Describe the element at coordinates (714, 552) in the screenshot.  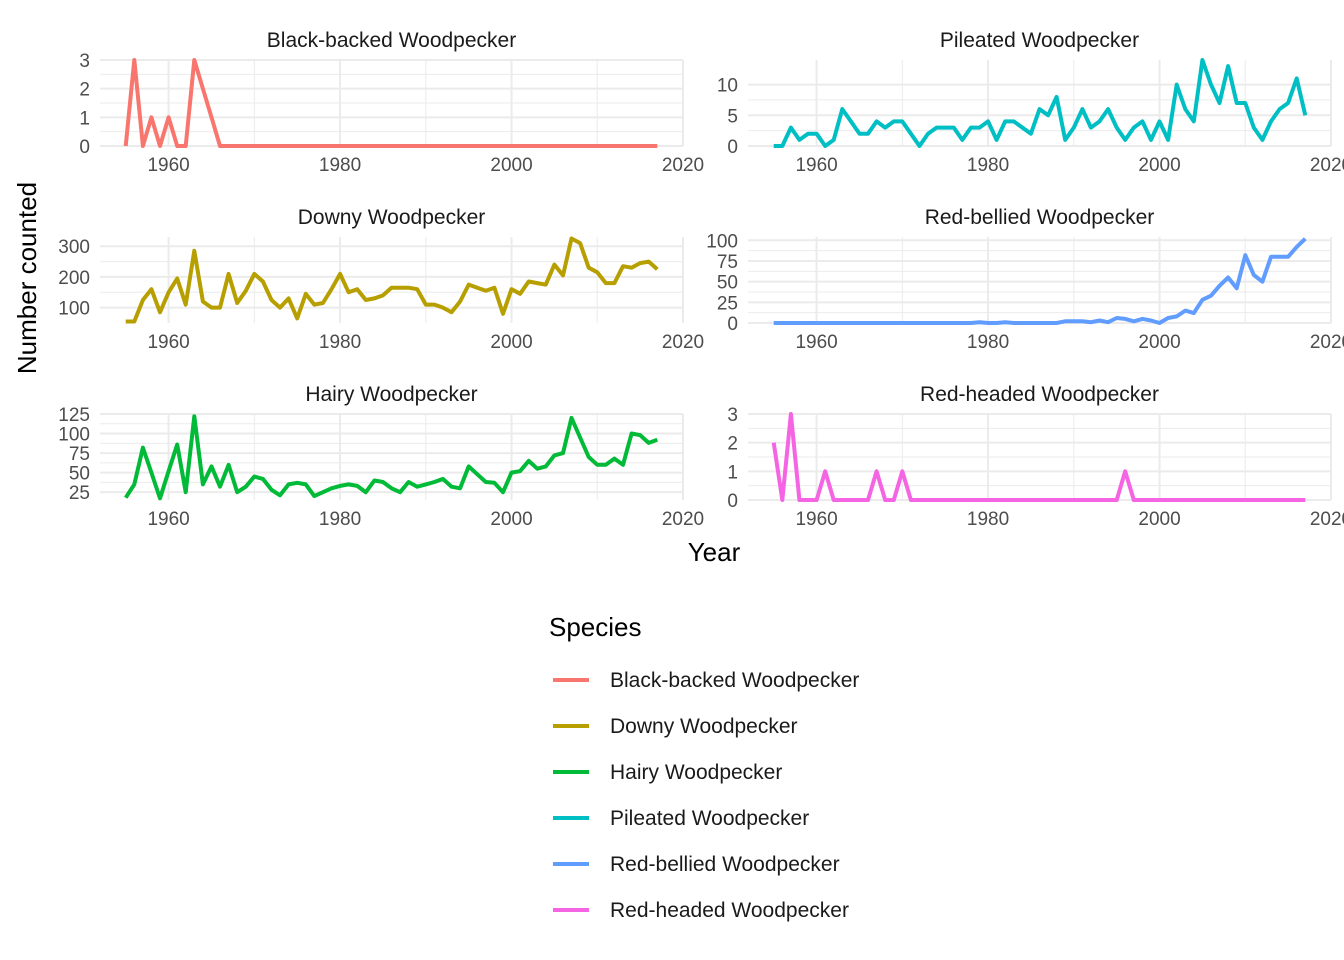
I see `x-axis-title: Year` at that location.